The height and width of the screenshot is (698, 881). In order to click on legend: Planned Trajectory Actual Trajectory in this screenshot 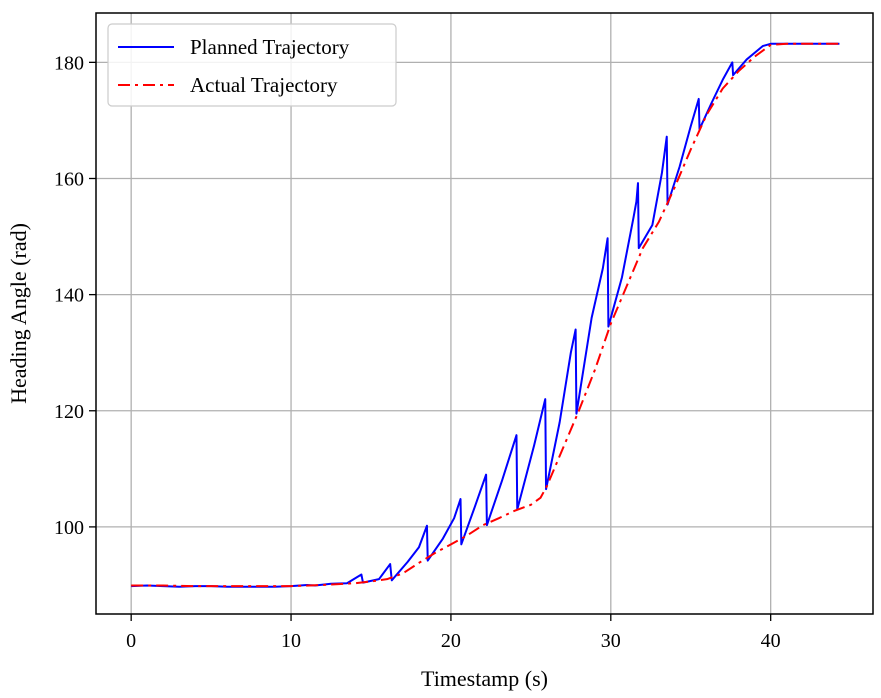, I will do `click(252, 65)`.